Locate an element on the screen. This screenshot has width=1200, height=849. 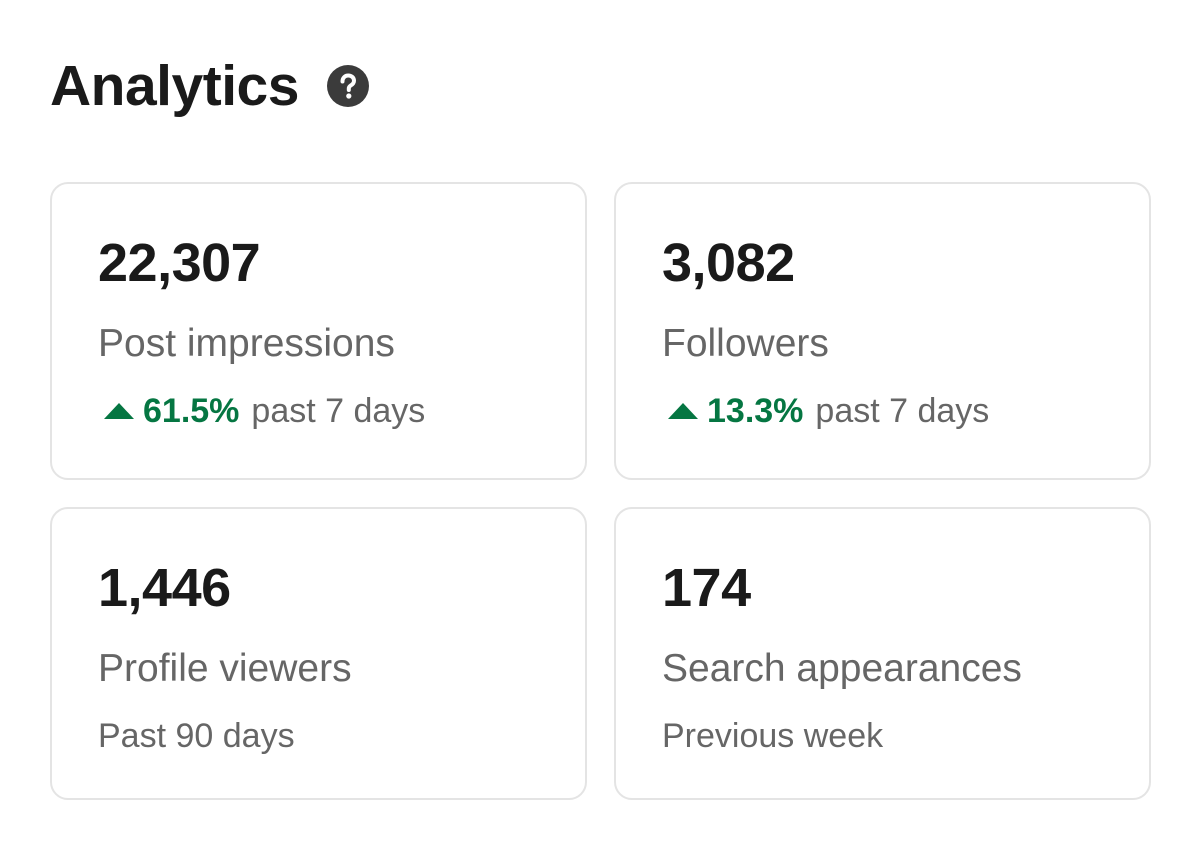
metric-change: 13.3% past 7 days is located at coordinates (828, 411).